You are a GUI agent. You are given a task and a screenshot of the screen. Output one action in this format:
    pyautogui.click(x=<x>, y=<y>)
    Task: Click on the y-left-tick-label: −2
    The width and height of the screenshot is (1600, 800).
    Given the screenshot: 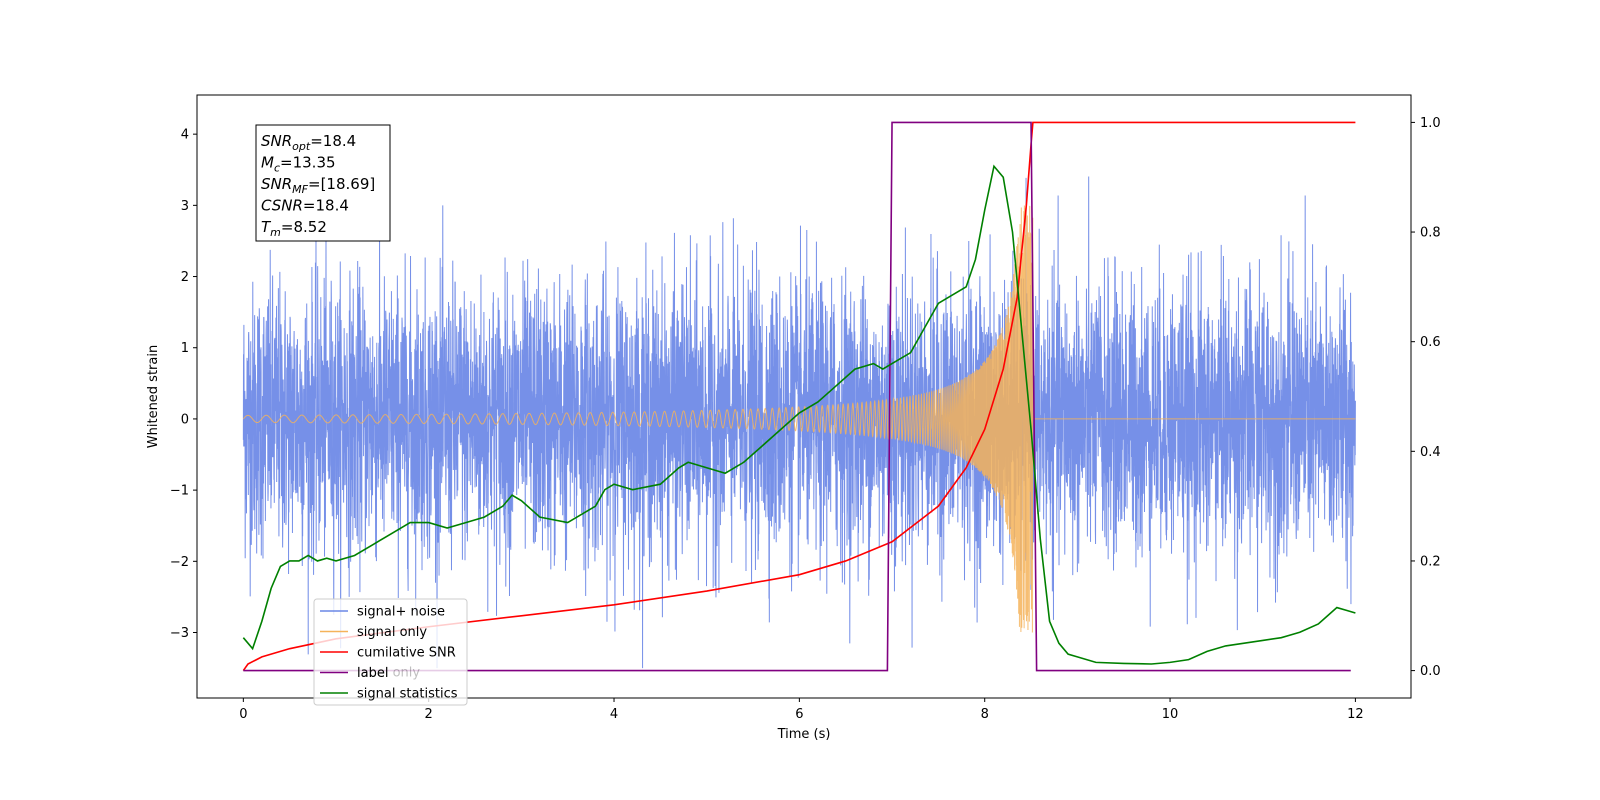 What is the action you would take?
    pyautogui.click(x=179, y=562)
    